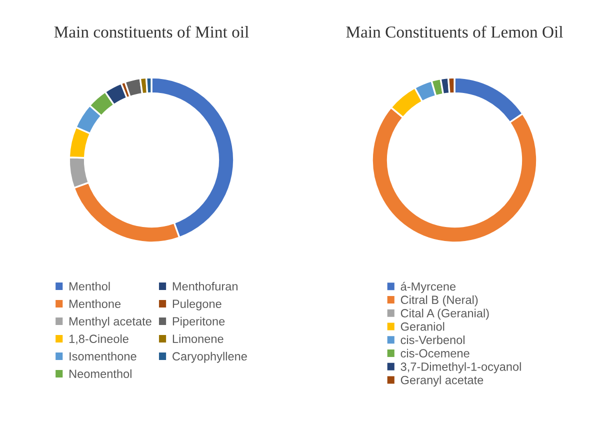 This screenshot has width=606, height=421. What do you see at coordinates (432, 339) in the screenshot?
I see `legend-label: cis-Verbenol` at bounding box center [432, 339].